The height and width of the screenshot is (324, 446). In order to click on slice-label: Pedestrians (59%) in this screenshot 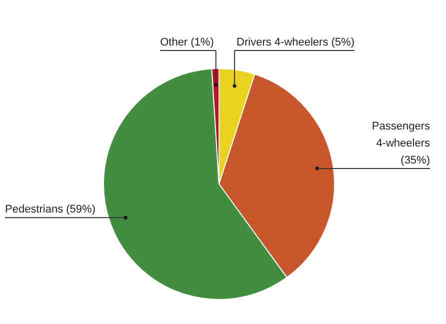, I will do `click(50, 210)`.